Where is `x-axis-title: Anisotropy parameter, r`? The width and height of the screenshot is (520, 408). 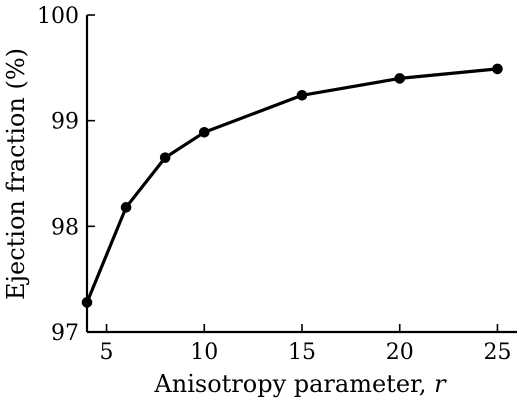 x-axis-title: Anisotropy parameter, r is located at coordinates (300, 384).